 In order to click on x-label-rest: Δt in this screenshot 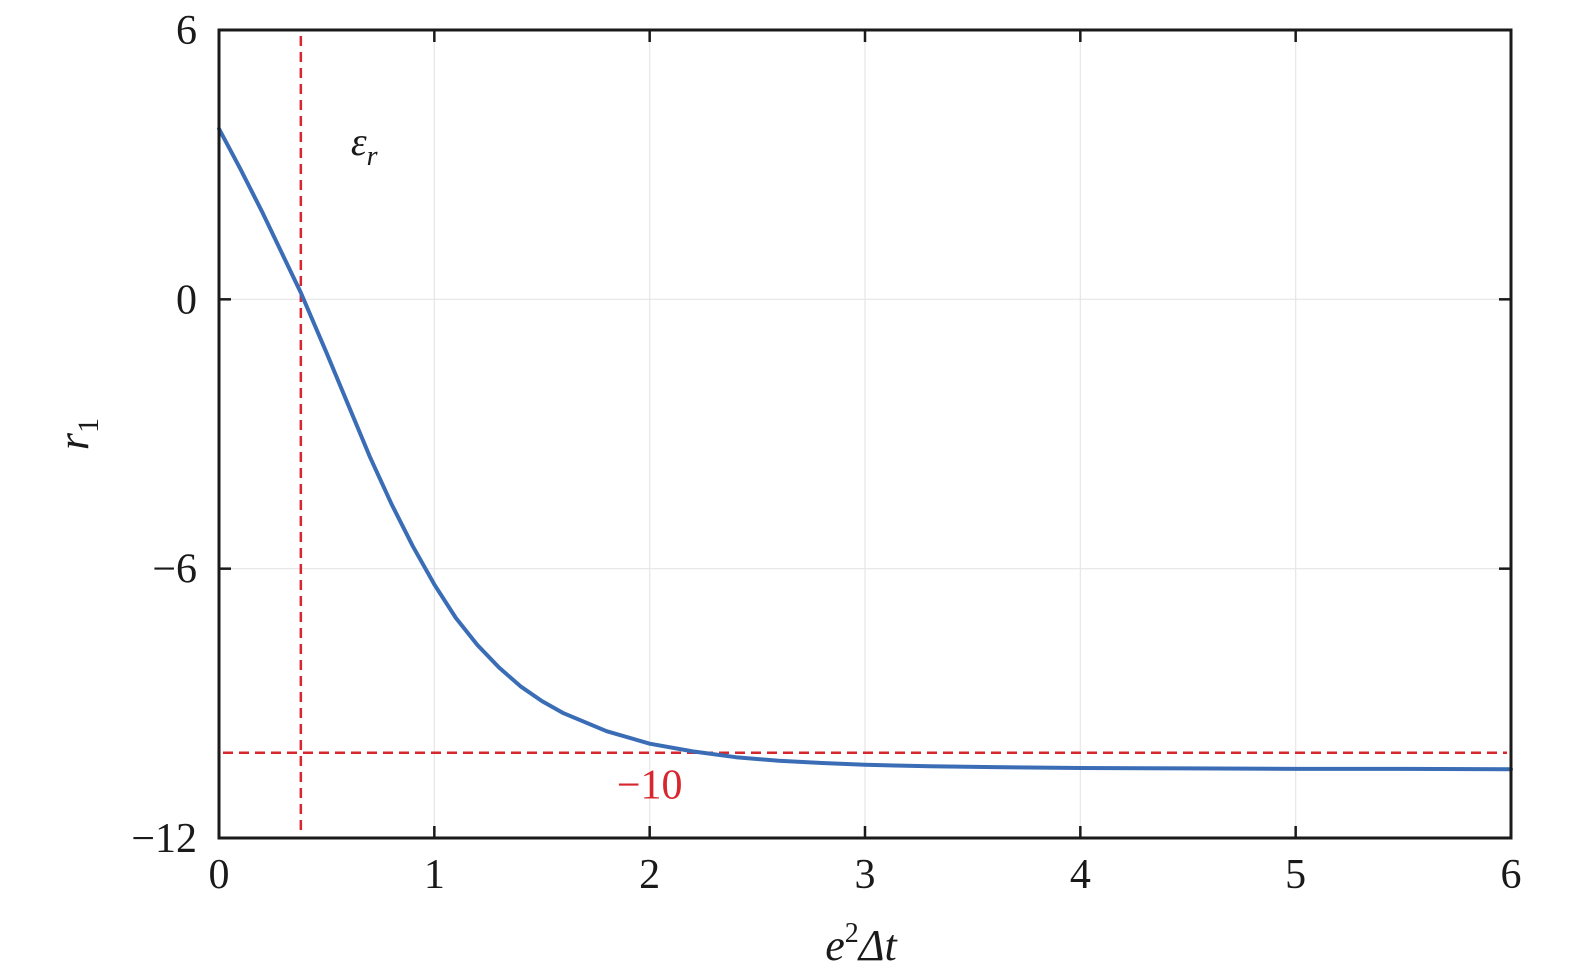, I will do `click(878, 945)`.